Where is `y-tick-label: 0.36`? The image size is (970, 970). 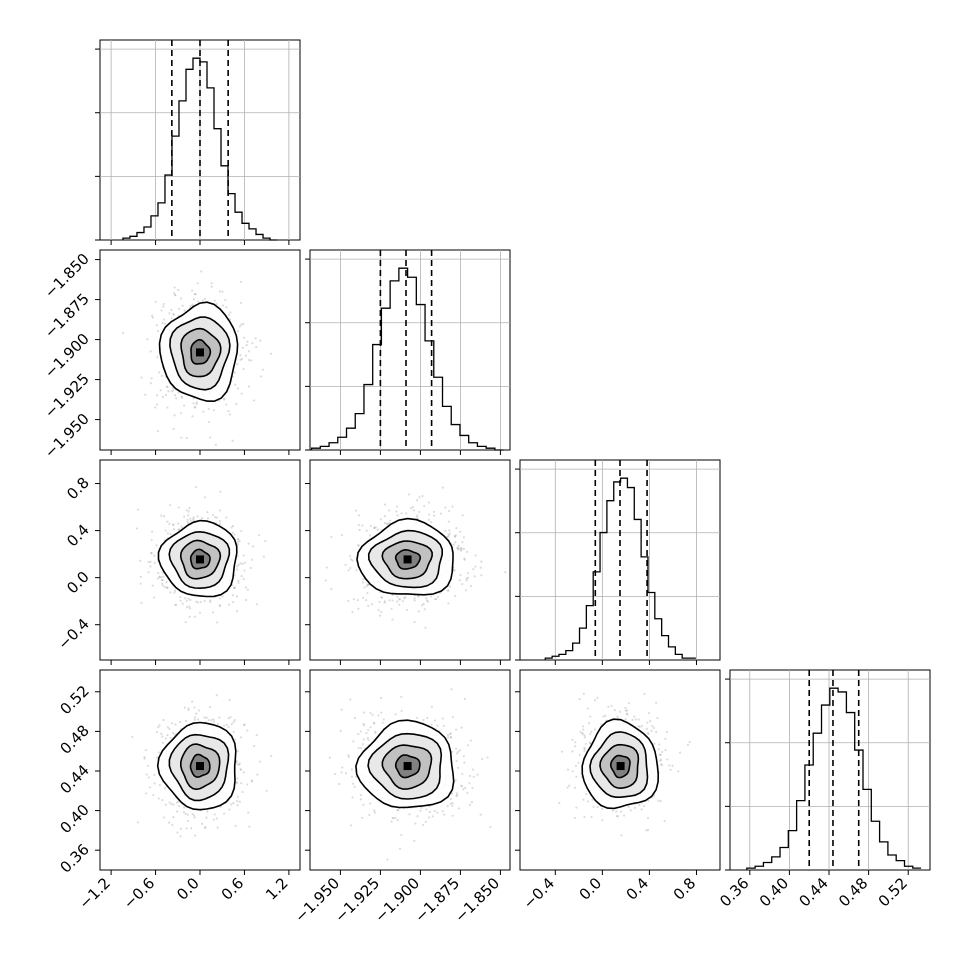 y-tick-label: 0.36 is located at coordinates (74, 858).